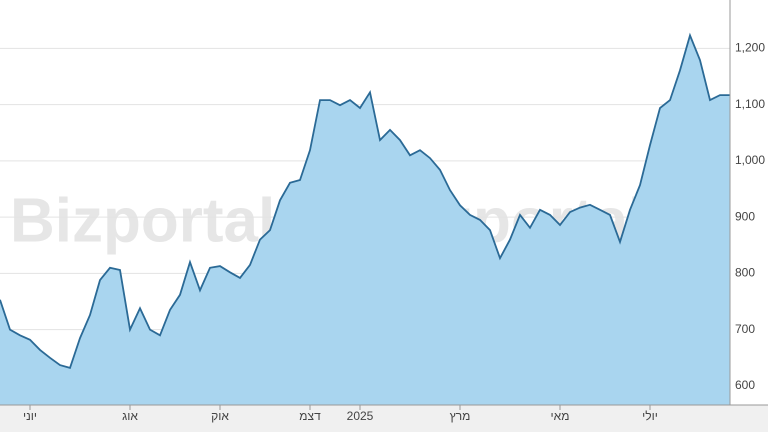 This screenshot has width=768, height=432. Describe the element at coordinates (220, 416) in the screenshot. I see `x-tick-label: אוק` at that location.